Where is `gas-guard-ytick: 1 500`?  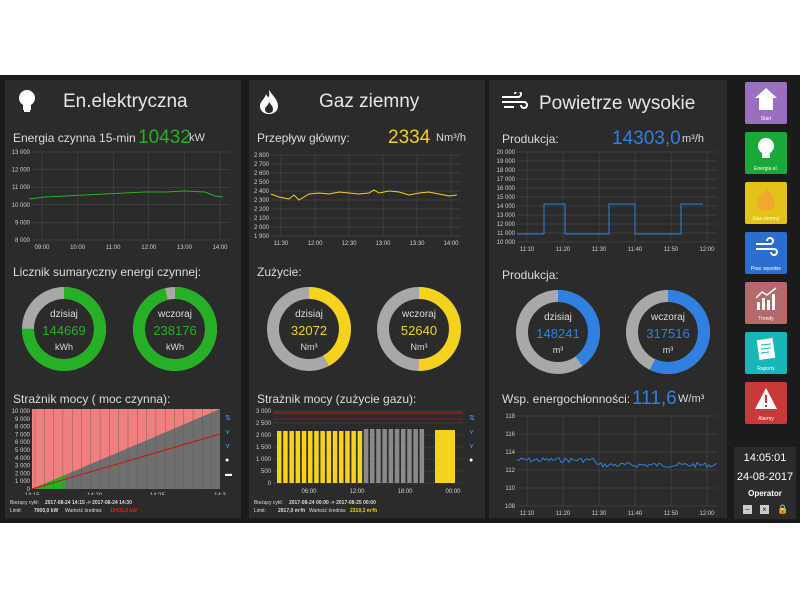
gas-guard-ytick: 1 500 is located at coordinates (264, 448).